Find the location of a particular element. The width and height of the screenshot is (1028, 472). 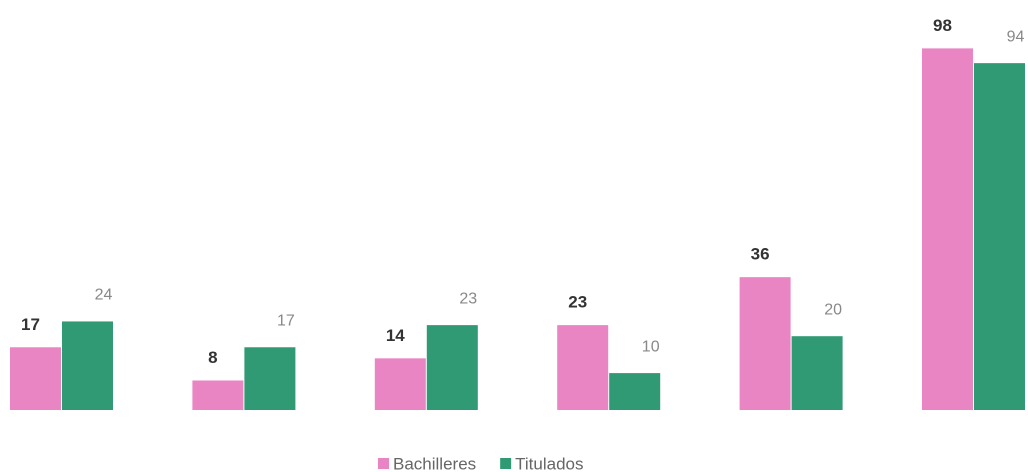

data-label: 24 is located at coordinates (104, 295).